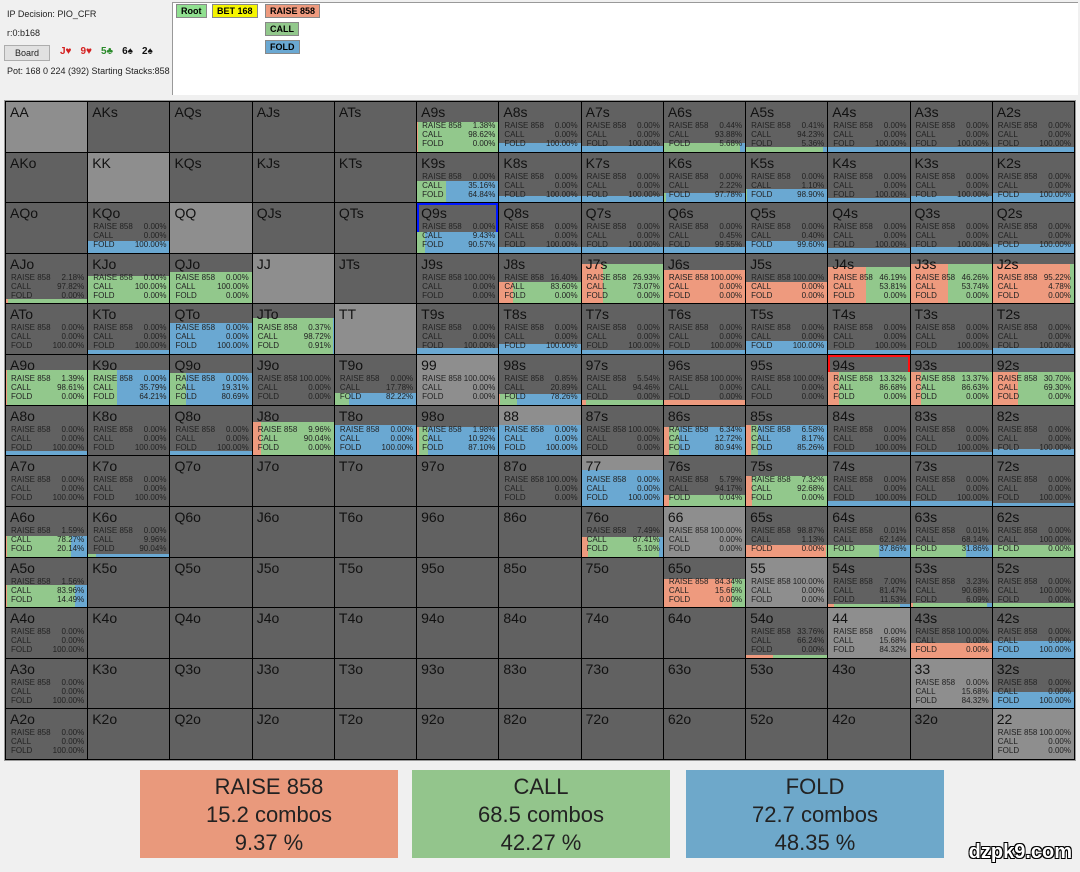  Describe the element at coordinates (129, 228) in the screenshot. I see `hand-cell: KQo RAISE 858 0.00% CALL 0.00% FOLD 100.00%` at that location.